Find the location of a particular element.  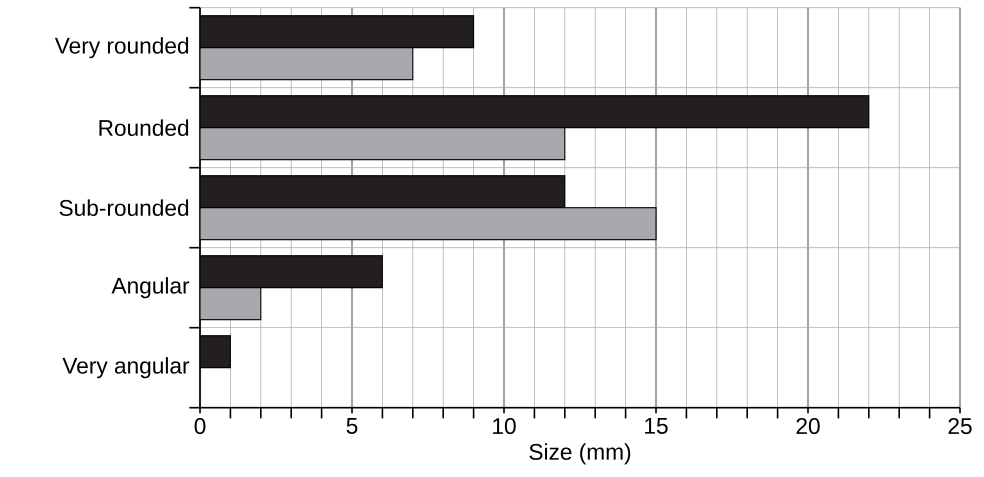

y-tick-label: Very angular is located at coordinates (126, 367).